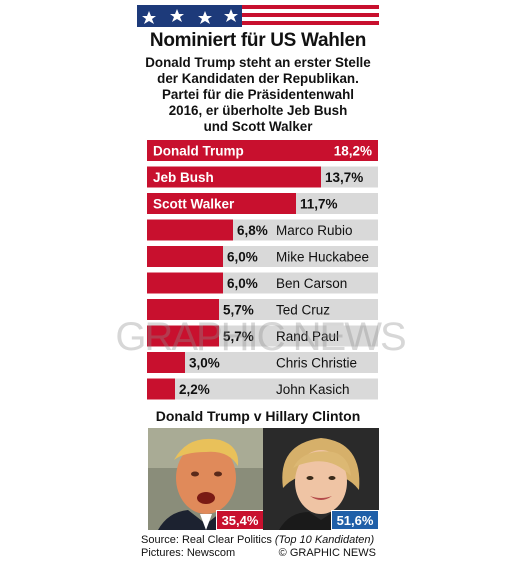 This screenshot has width=515, height=564. I want to click on us-flag-banner, so click(258, 16).